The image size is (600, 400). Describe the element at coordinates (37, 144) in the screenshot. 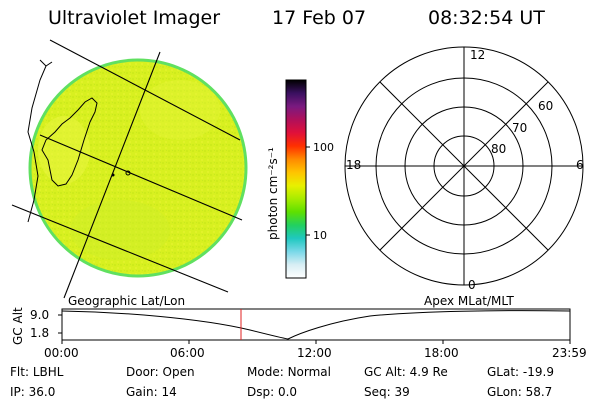

I see `africa-coastline` at that location.